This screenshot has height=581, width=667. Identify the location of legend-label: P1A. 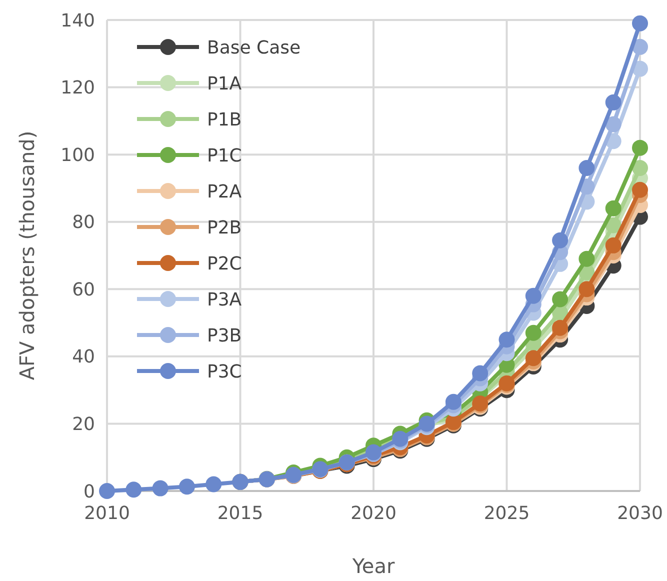
(224, 83).